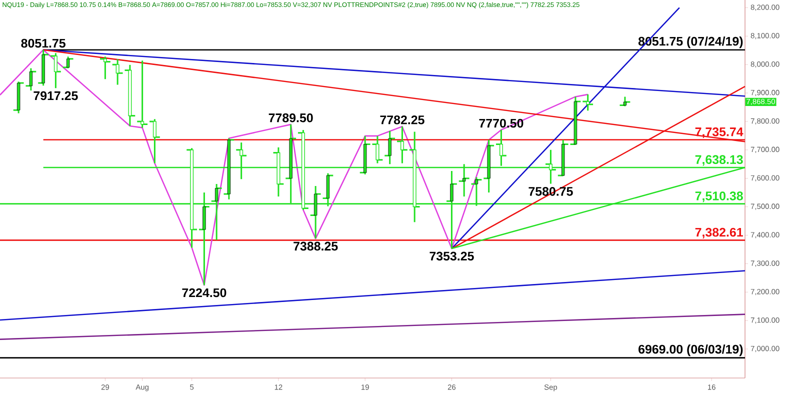  I want to click on annotation: 8051.75, so click(43, 43).